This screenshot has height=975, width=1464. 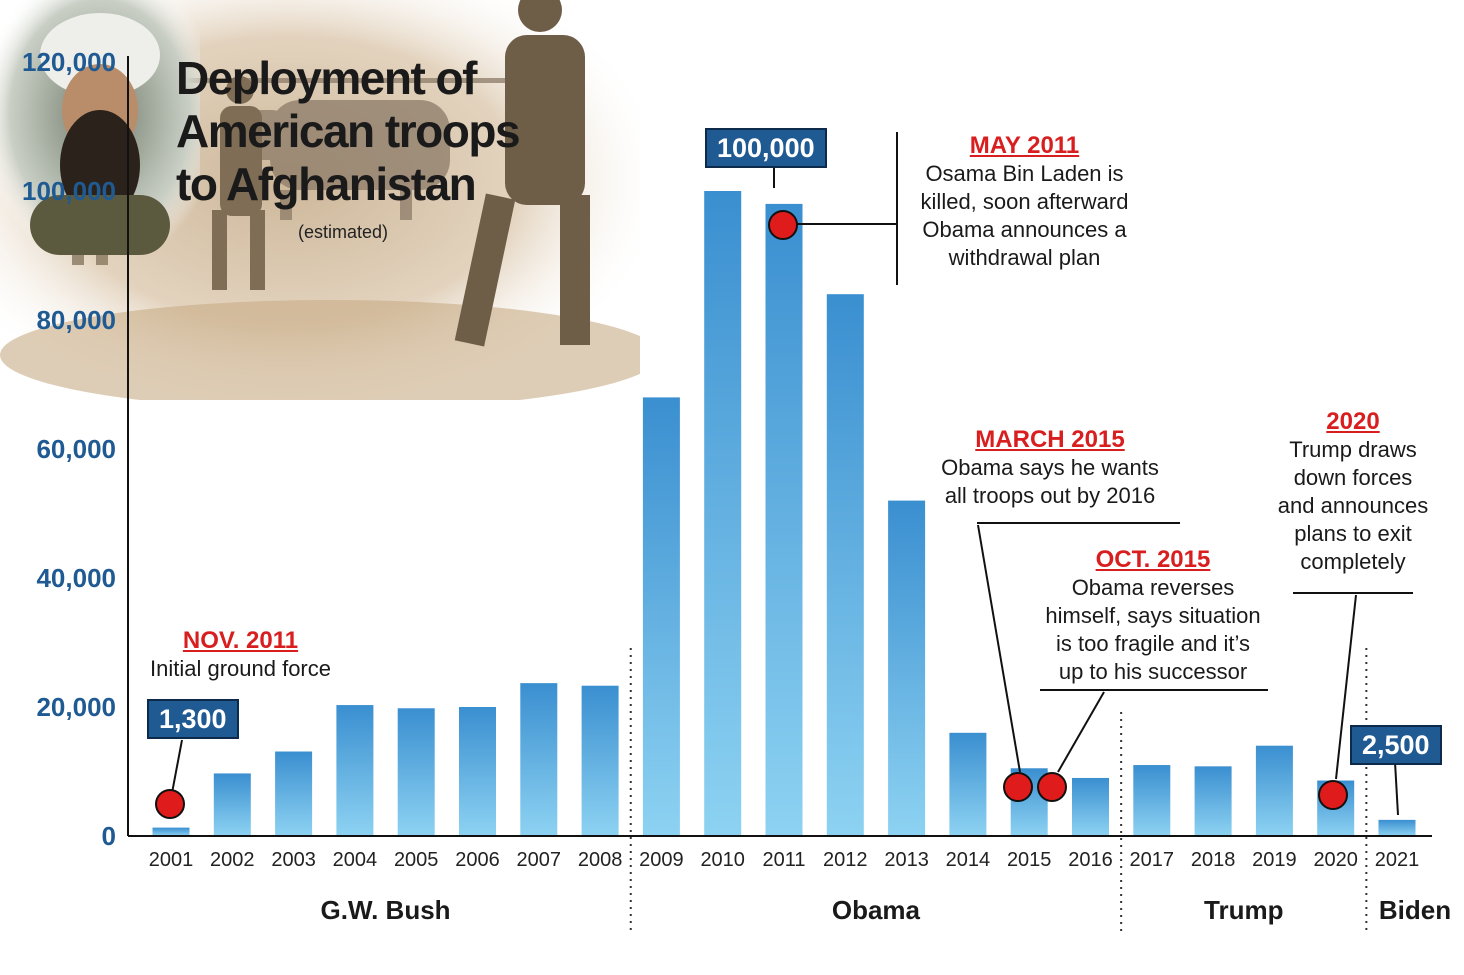 What do you see at coordinates (232, 804) in the screenshot?
I see `bar-2002` at bounding box center [232, 804].